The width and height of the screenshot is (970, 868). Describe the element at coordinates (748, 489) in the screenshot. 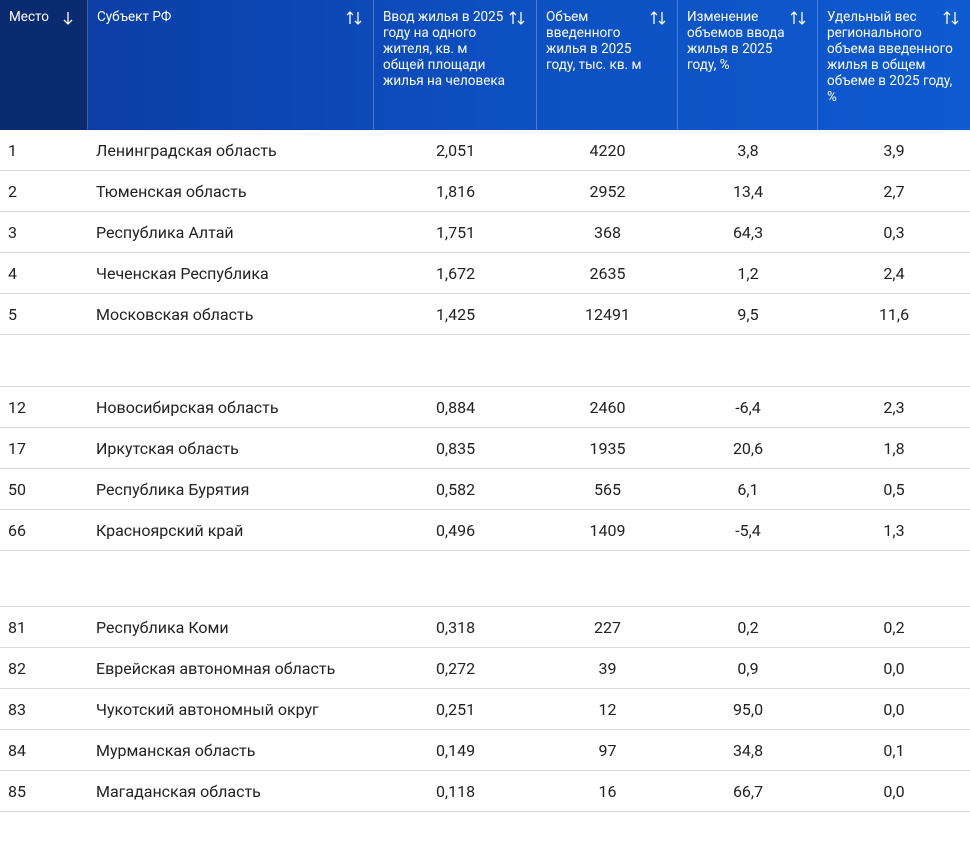

I see `value-cell: 6,1` at that location.